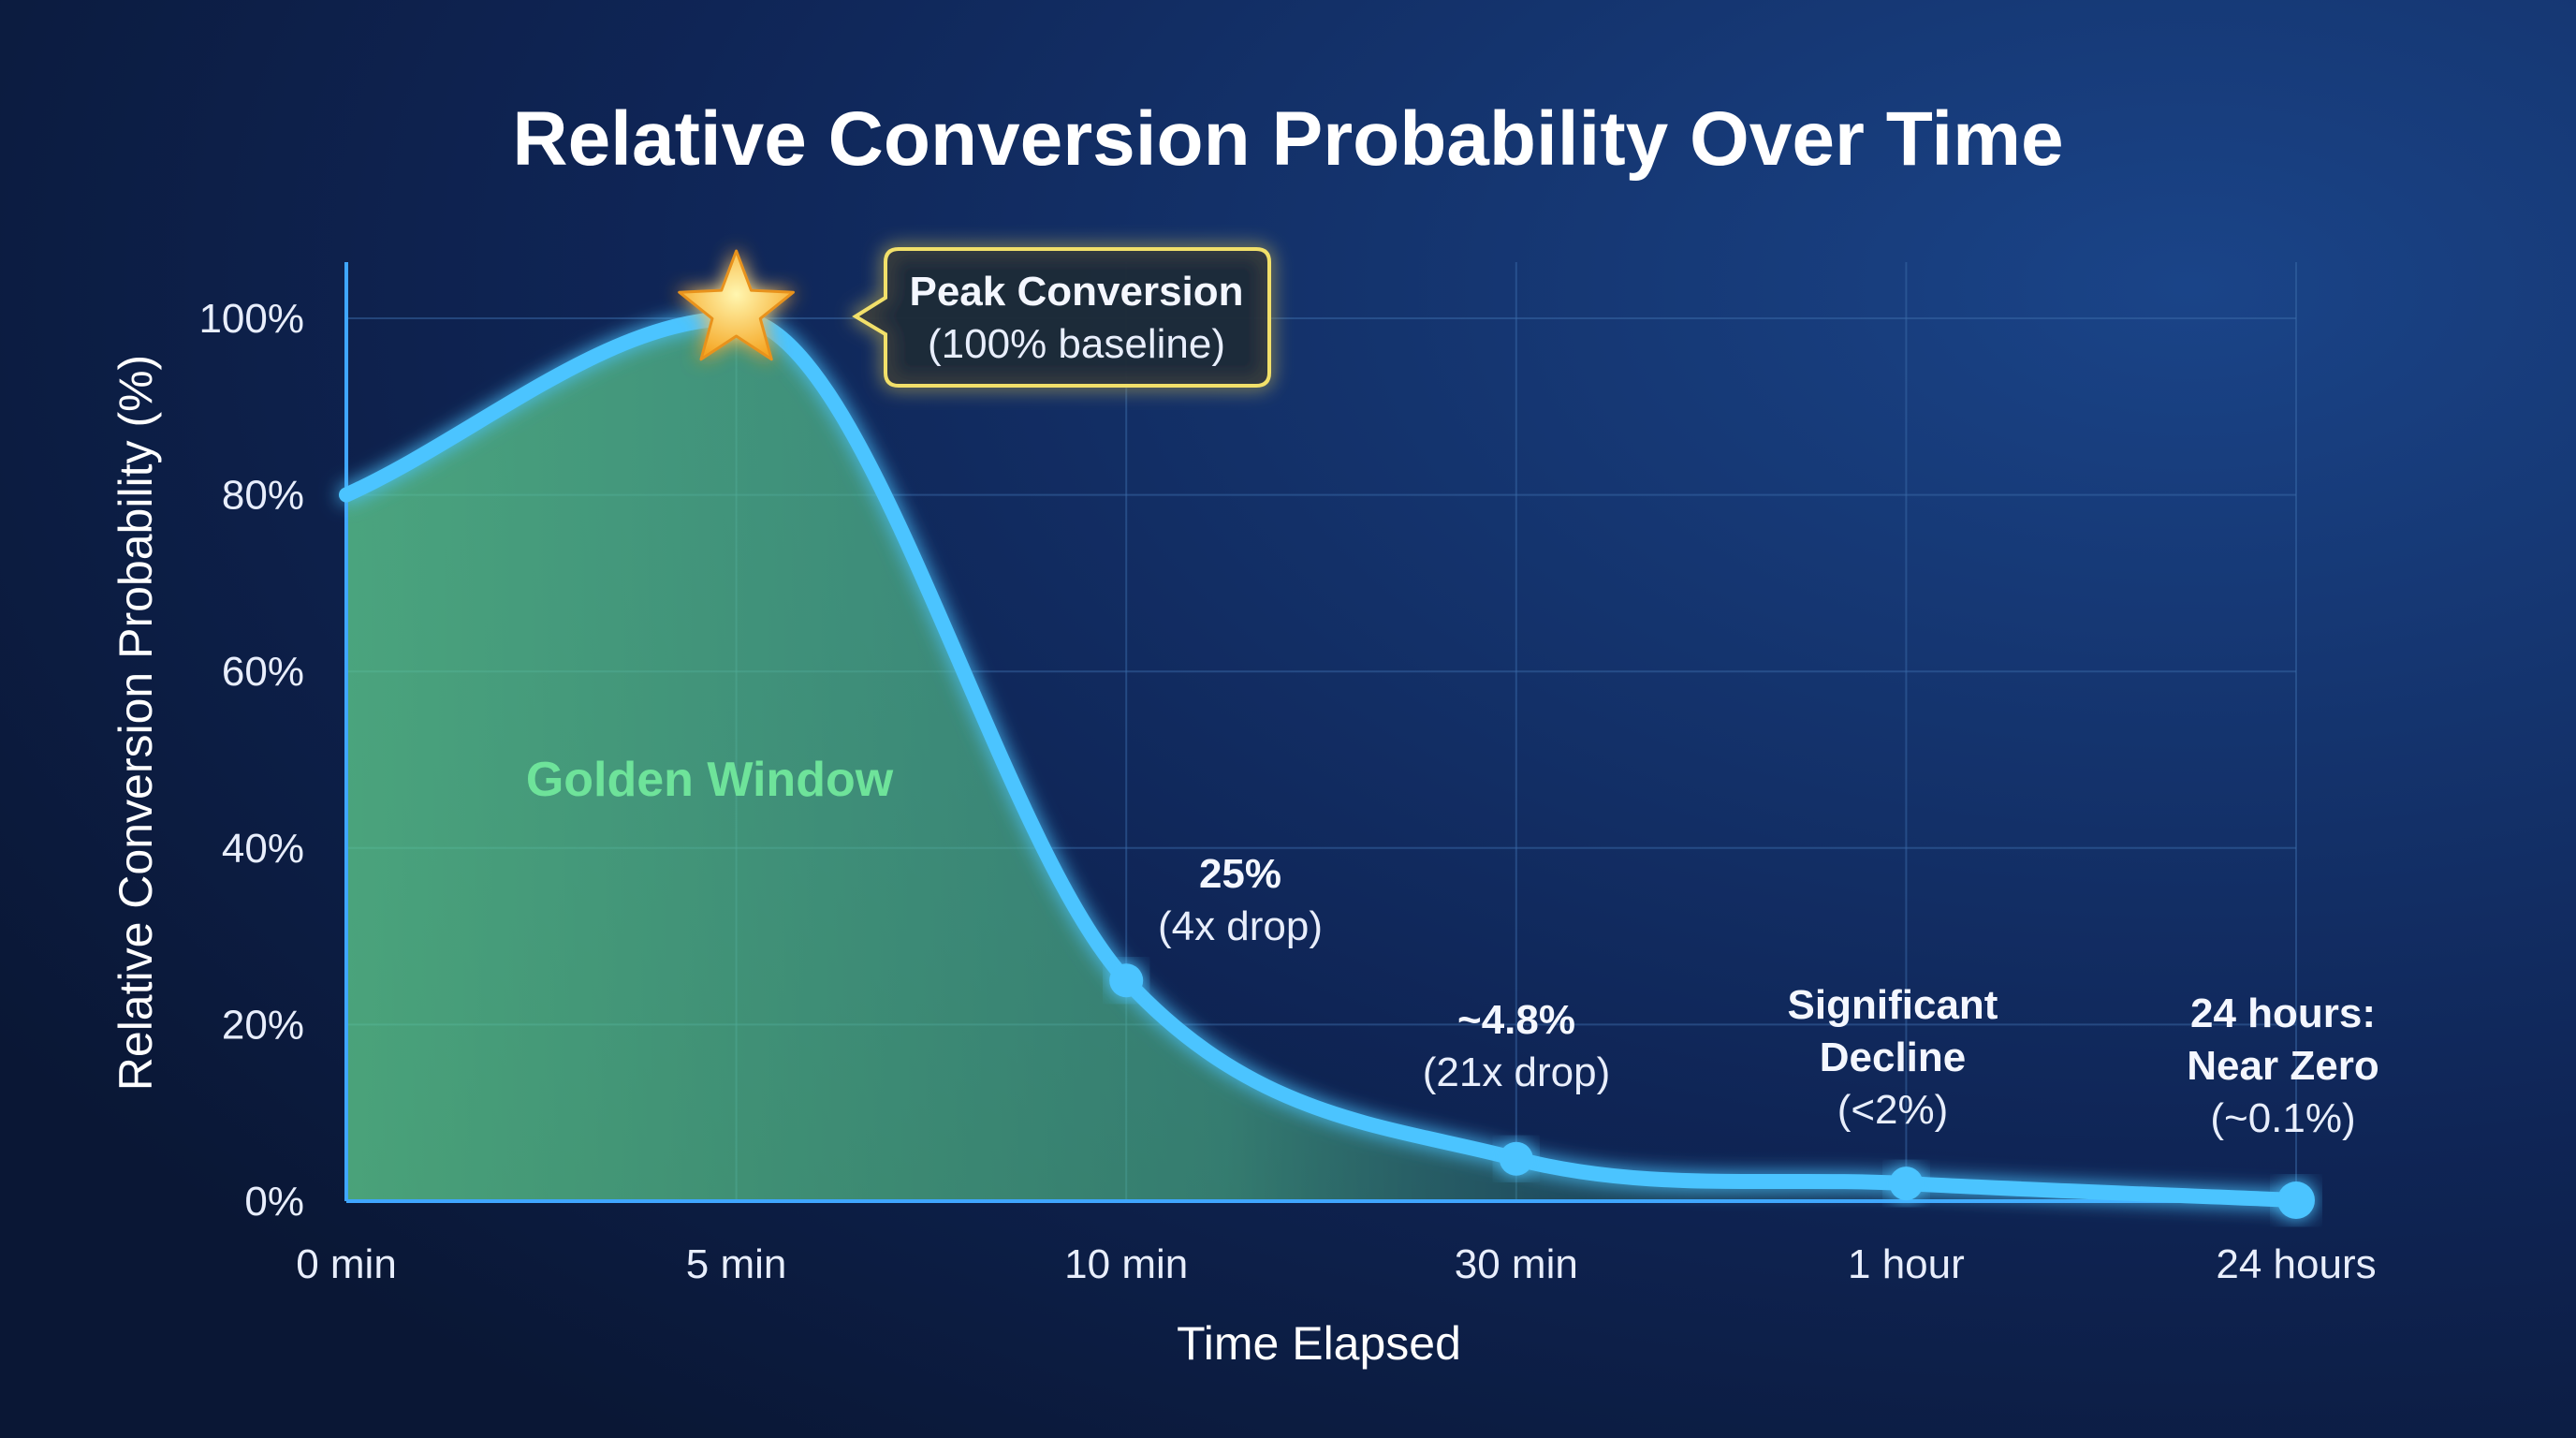  Describe the element at coordinates (263, 672) in the screenshot. I see `y-tick-label: 60%` at that location.